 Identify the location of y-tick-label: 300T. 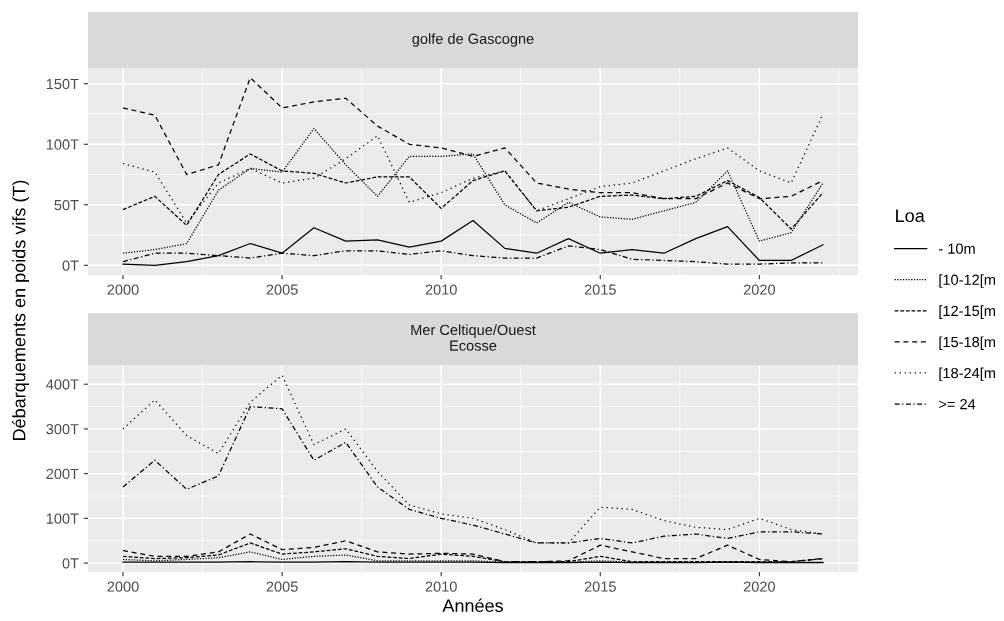
(62, 429).